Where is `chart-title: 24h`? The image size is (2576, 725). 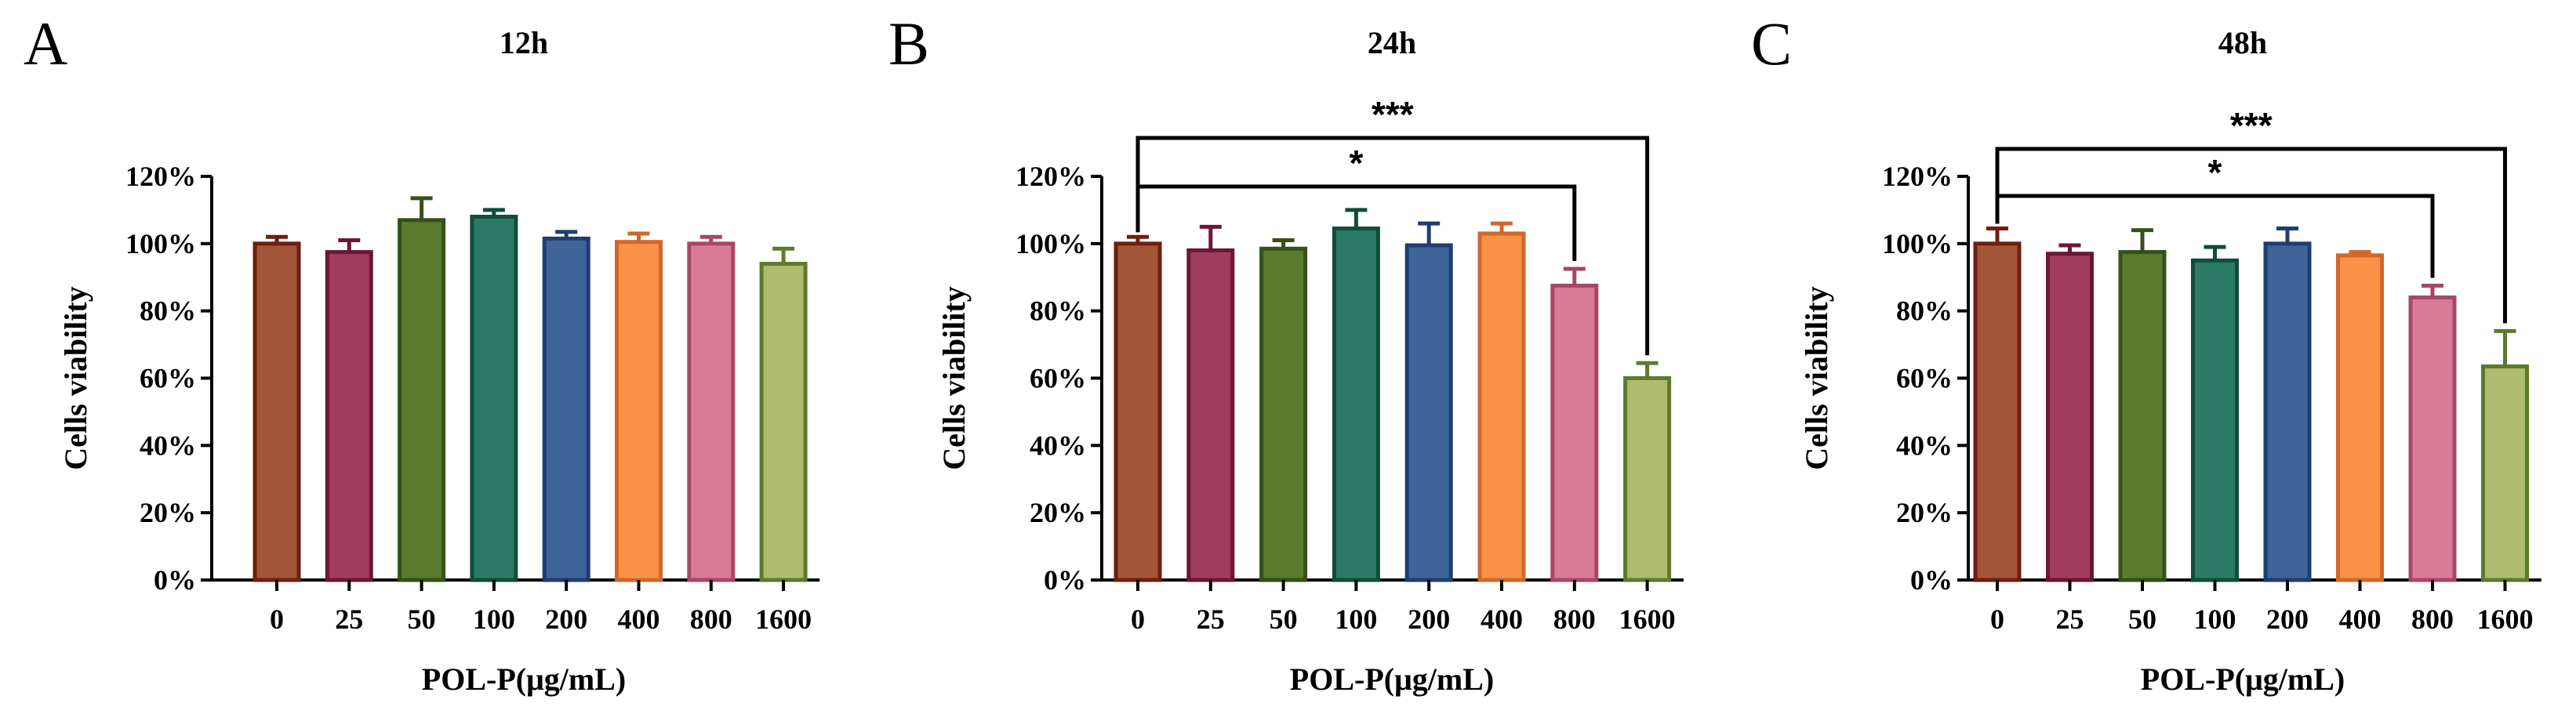
chart-title: 24h is located at coordinates (1392, 42).